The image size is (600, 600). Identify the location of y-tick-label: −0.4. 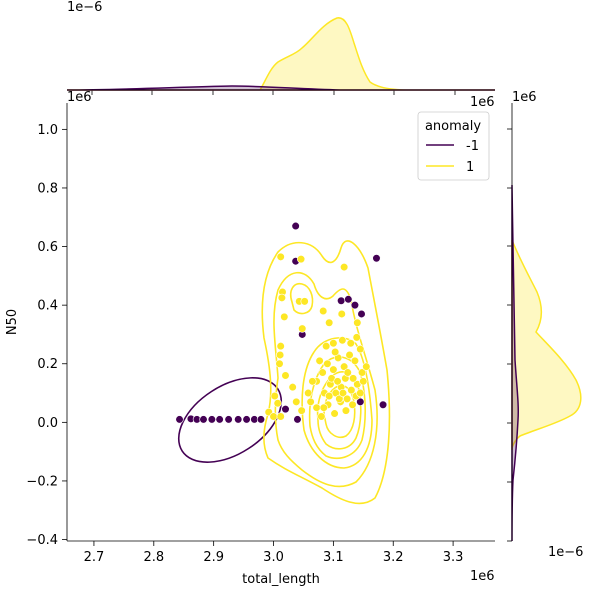
(42, 540).